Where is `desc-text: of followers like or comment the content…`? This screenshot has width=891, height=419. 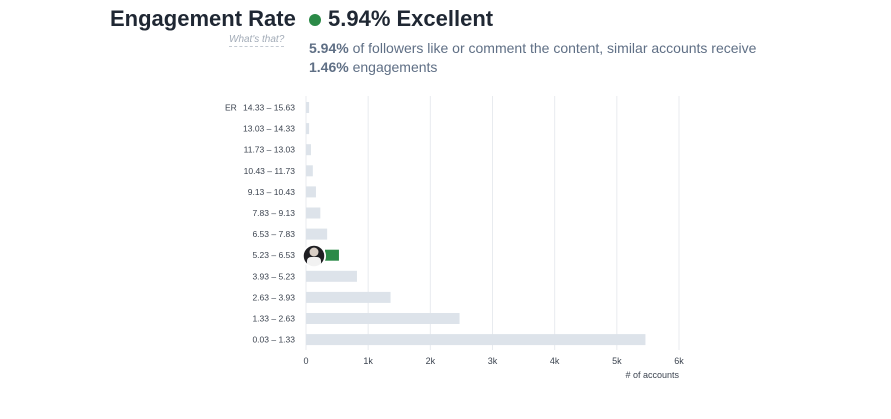 desc-text: of followers like or comment the content… is located at coordinates (554, 48).